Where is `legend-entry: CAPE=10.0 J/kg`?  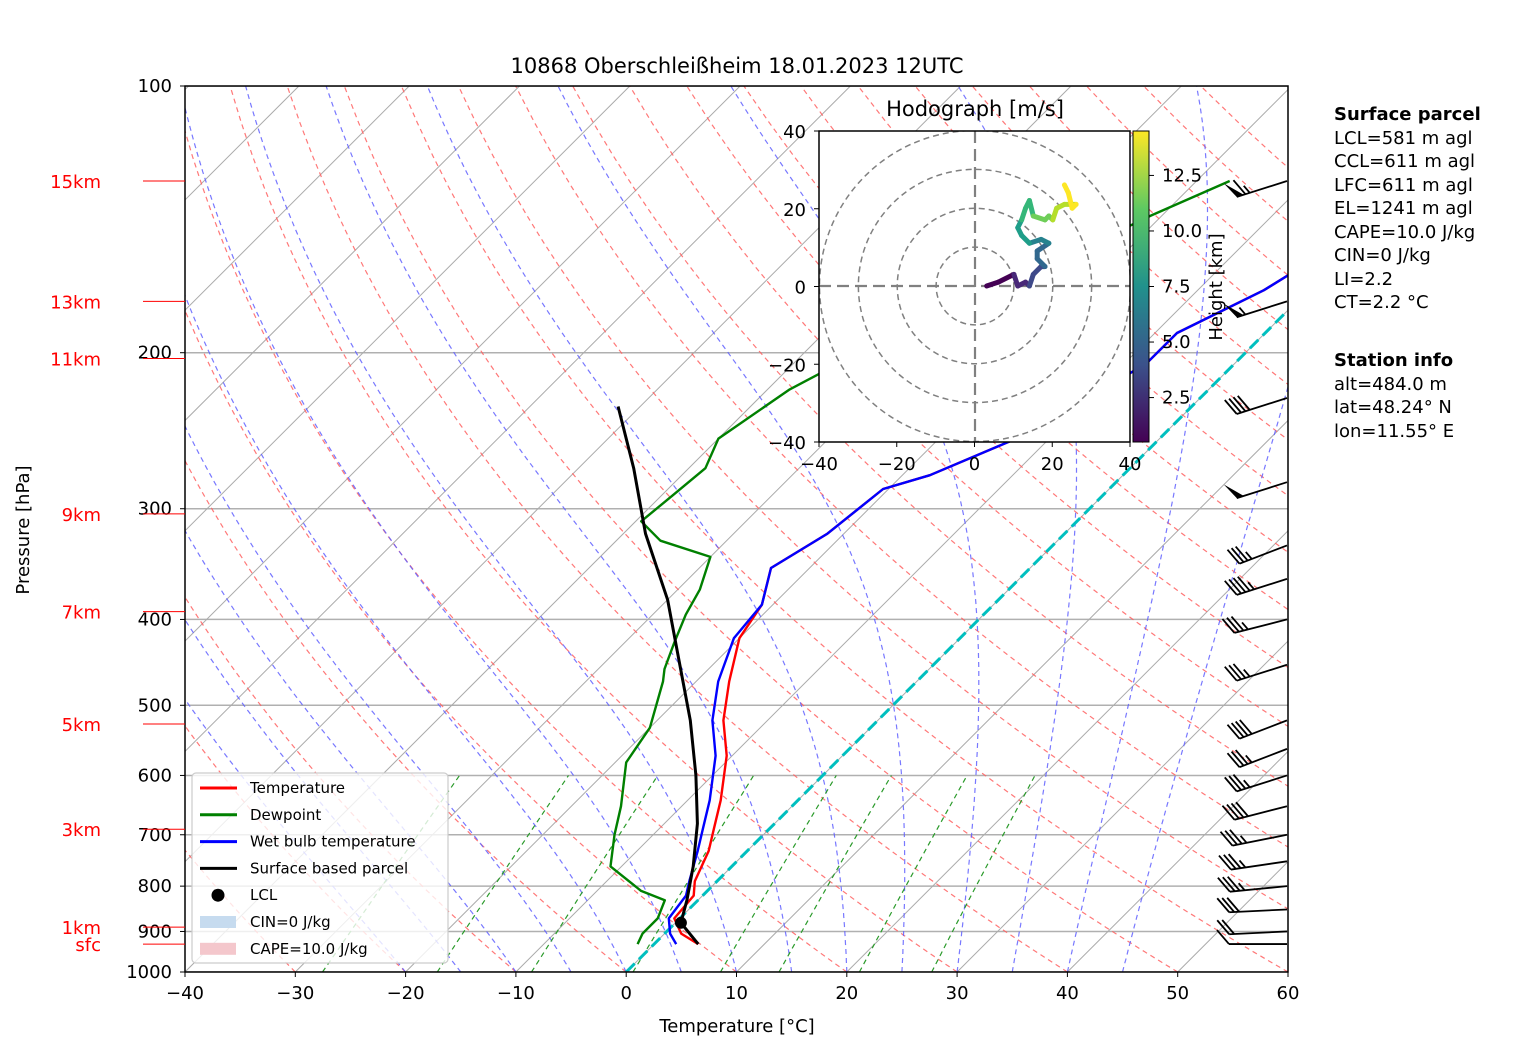
legend-entry: CAPE=10.0 J/kg is located at coordinates (284, 949).